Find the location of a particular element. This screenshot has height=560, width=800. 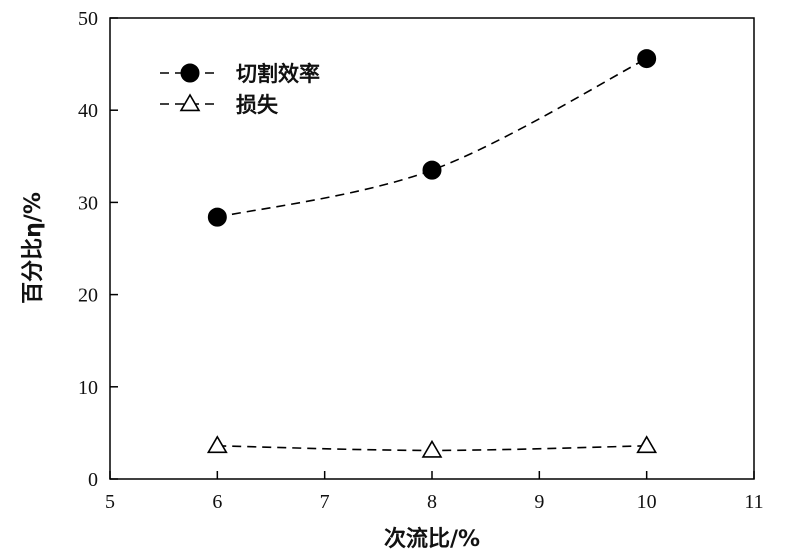

x-tick-label: 5 is located at coordinates (110, 502).